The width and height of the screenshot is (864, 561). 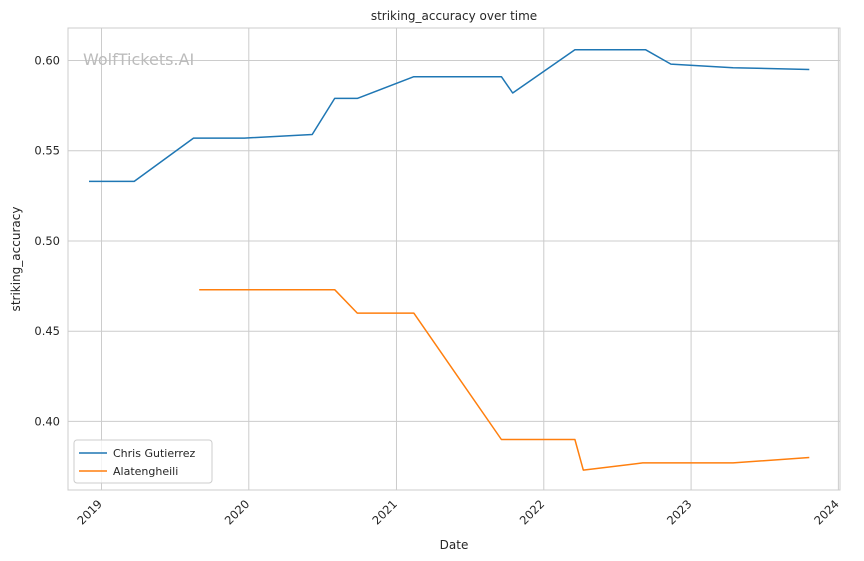 What do you see at coordinates (138, 59) in the screenshot?
I see `watermark: WolfTickets.AI` at bounding box center [138, 59].